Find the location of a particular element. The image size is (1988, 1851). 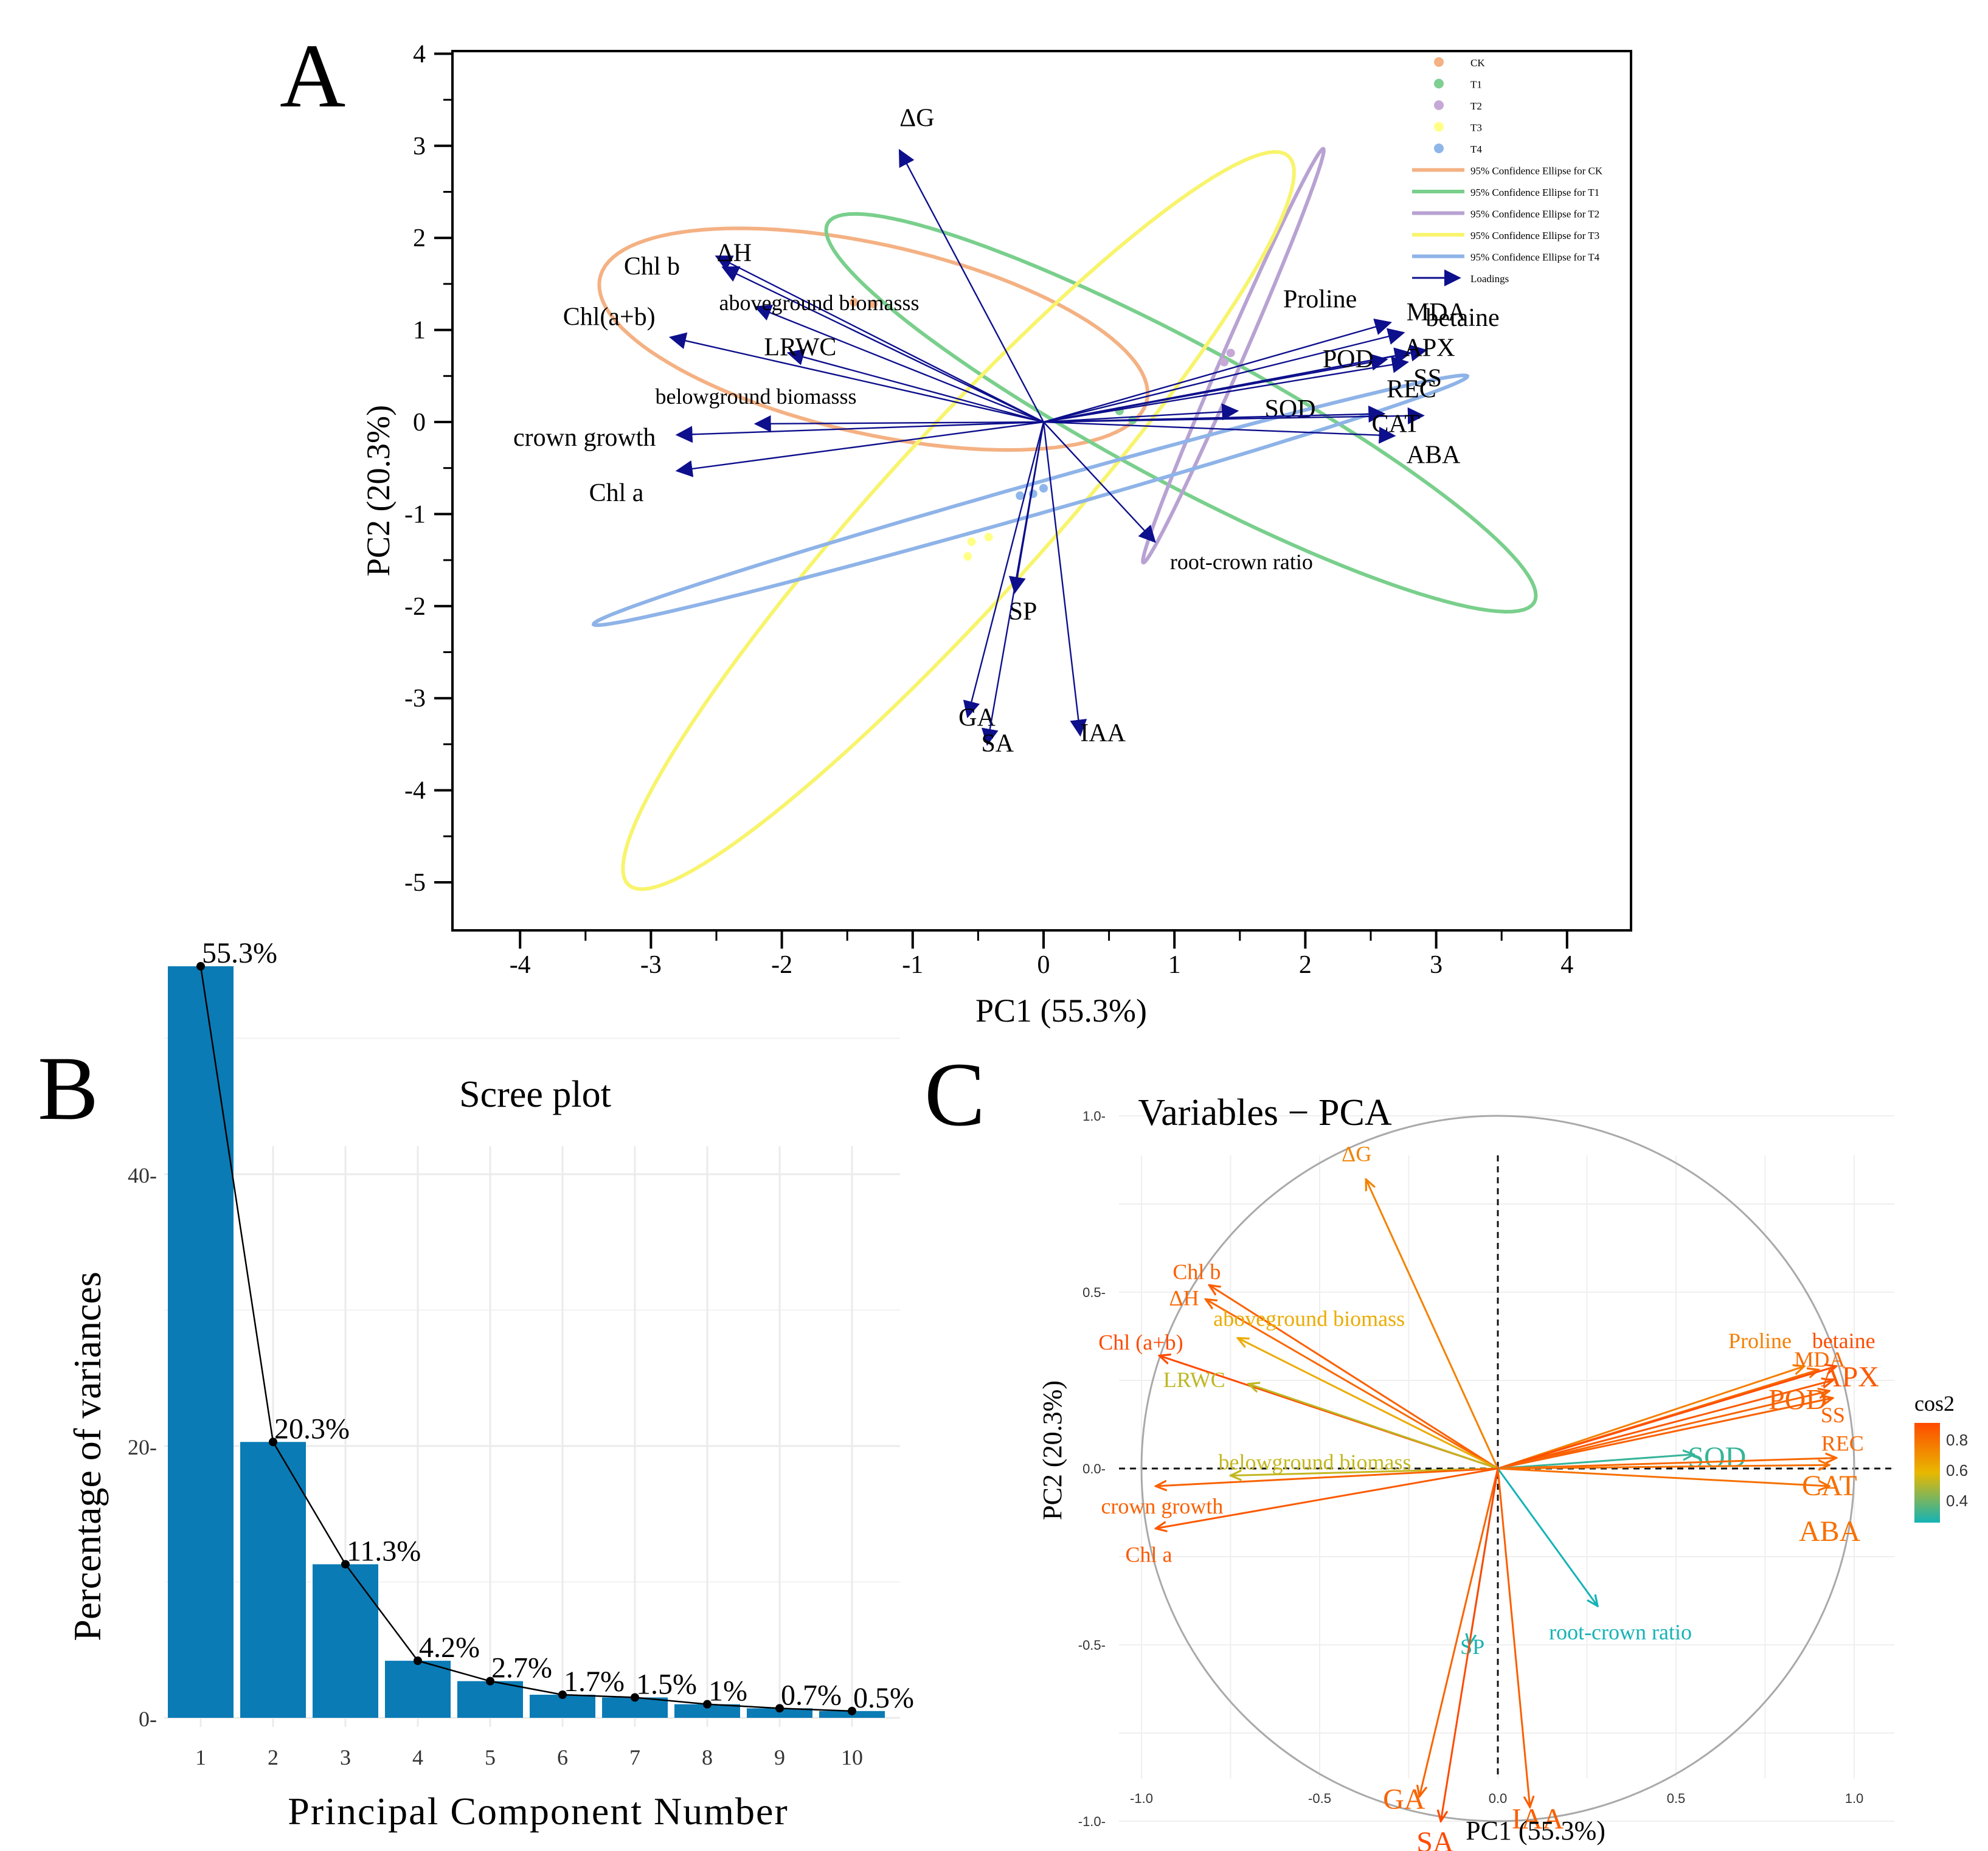

data-label: 4.2% is located at coordinates (449, 1647).